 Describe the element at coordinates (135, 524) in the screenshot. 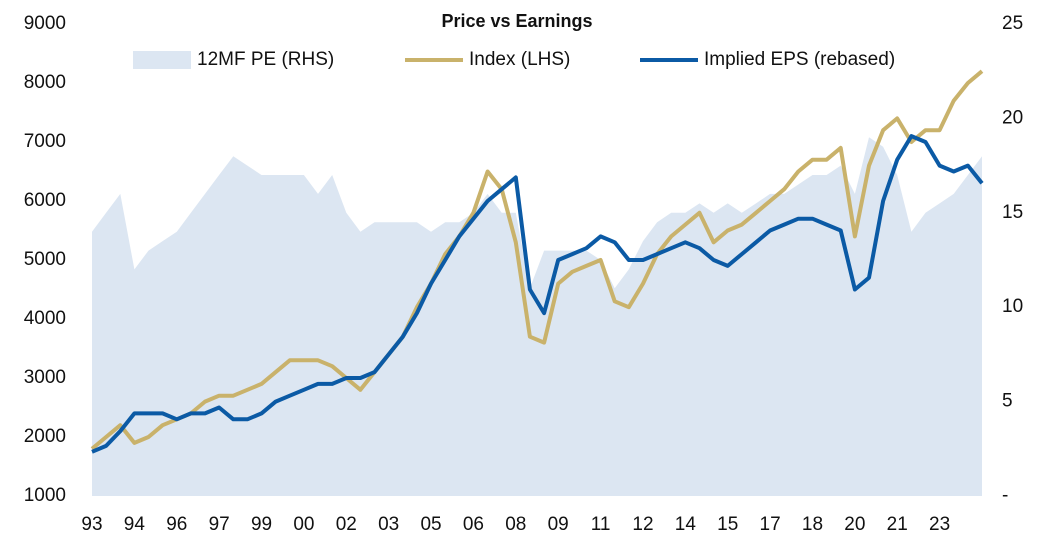

I see `x-tick-label: 94` at that location.